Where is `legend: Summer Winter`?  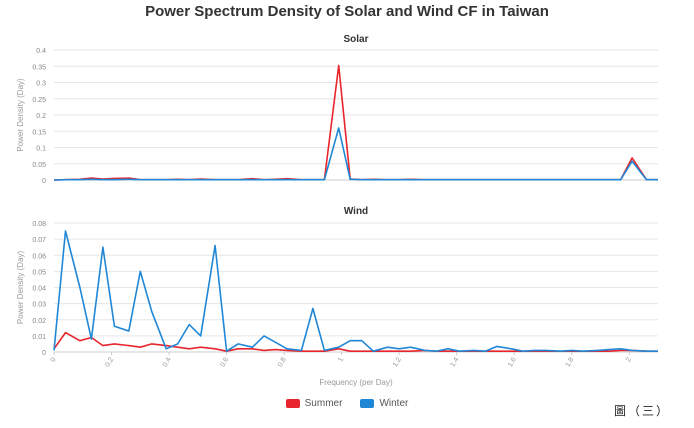 legend: Summer Winter is located at coordinates (347, 403).